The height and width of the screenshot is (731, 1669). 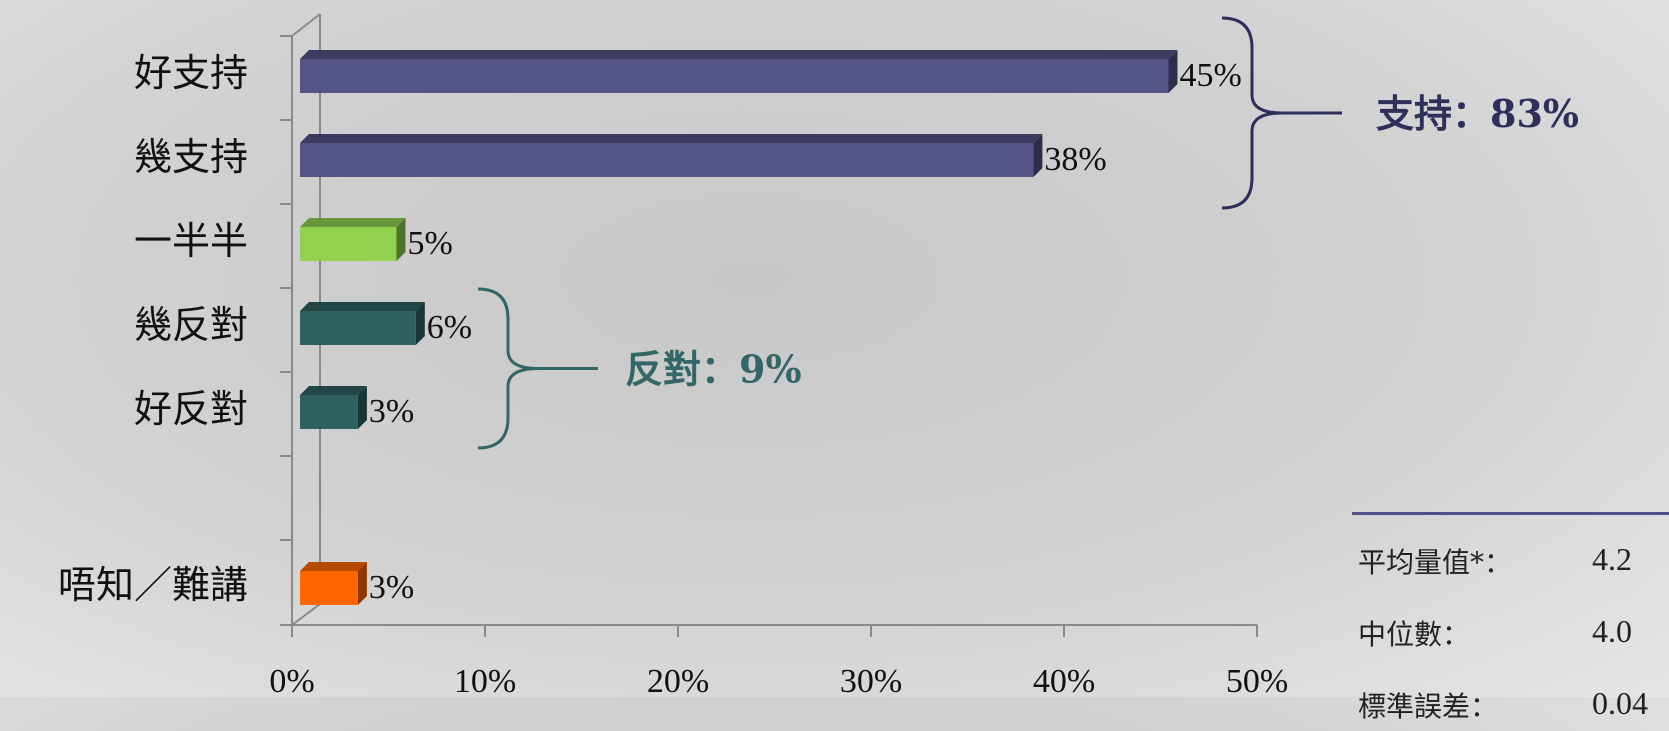 I want to click on stat-name-stderr: 標準誤差：, so click(x=1428, y=706).